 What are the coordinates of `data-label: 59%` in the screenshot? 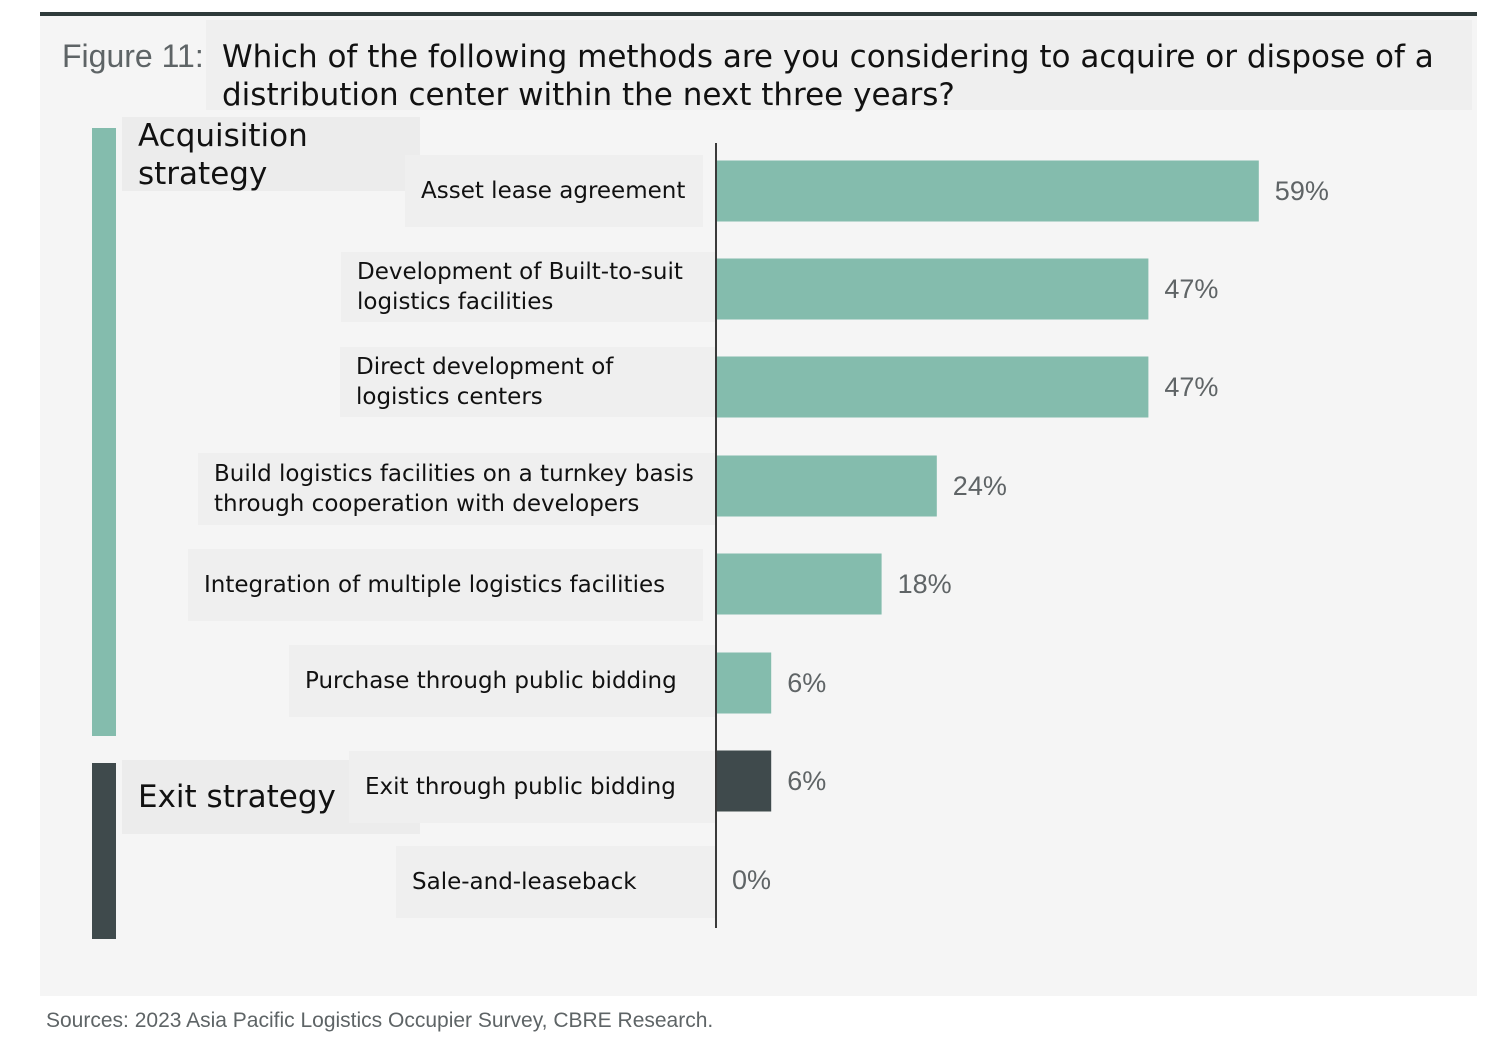 It's located at (1302, 191).